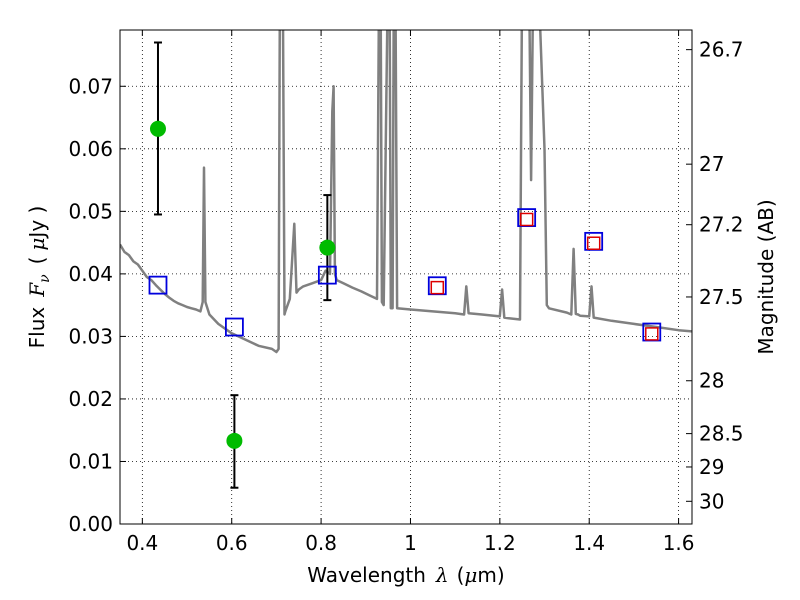 The image size is (800, 600). I want to click on mag-tick-label: 29, so click(711, 467).